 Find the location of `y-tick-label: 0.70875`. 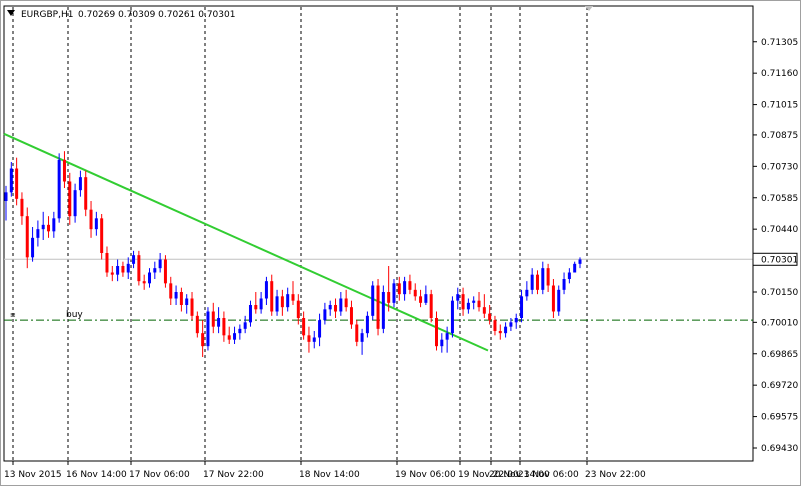

y-tick-label: 0.70875 is located at coordinates (779, 136).